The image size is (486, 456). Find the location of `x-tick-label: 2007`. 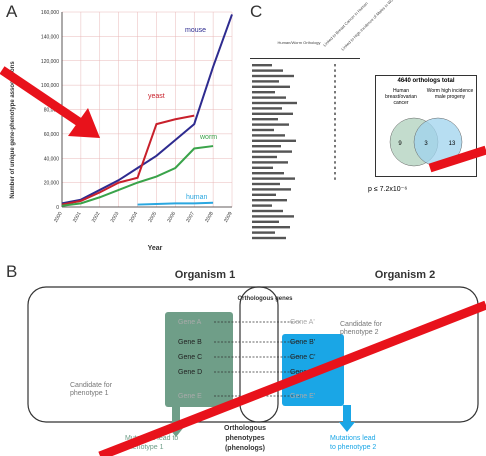

x-tick-label: 2007 is located at coordinates (190, 217).